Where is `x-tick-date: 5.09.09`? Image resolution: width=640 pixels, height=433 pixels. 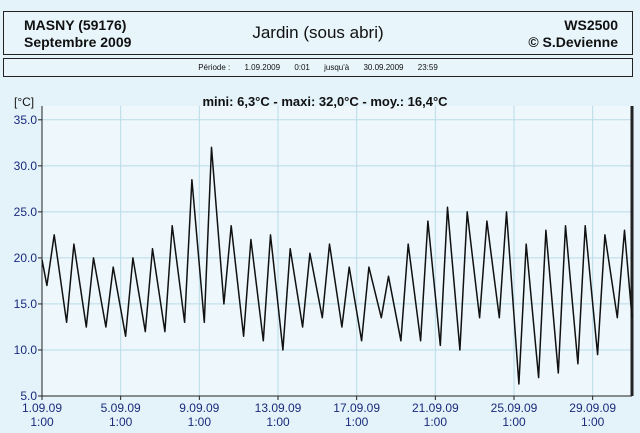
x-tick-date: 5.09.09 is located at coordinates (121, 408).